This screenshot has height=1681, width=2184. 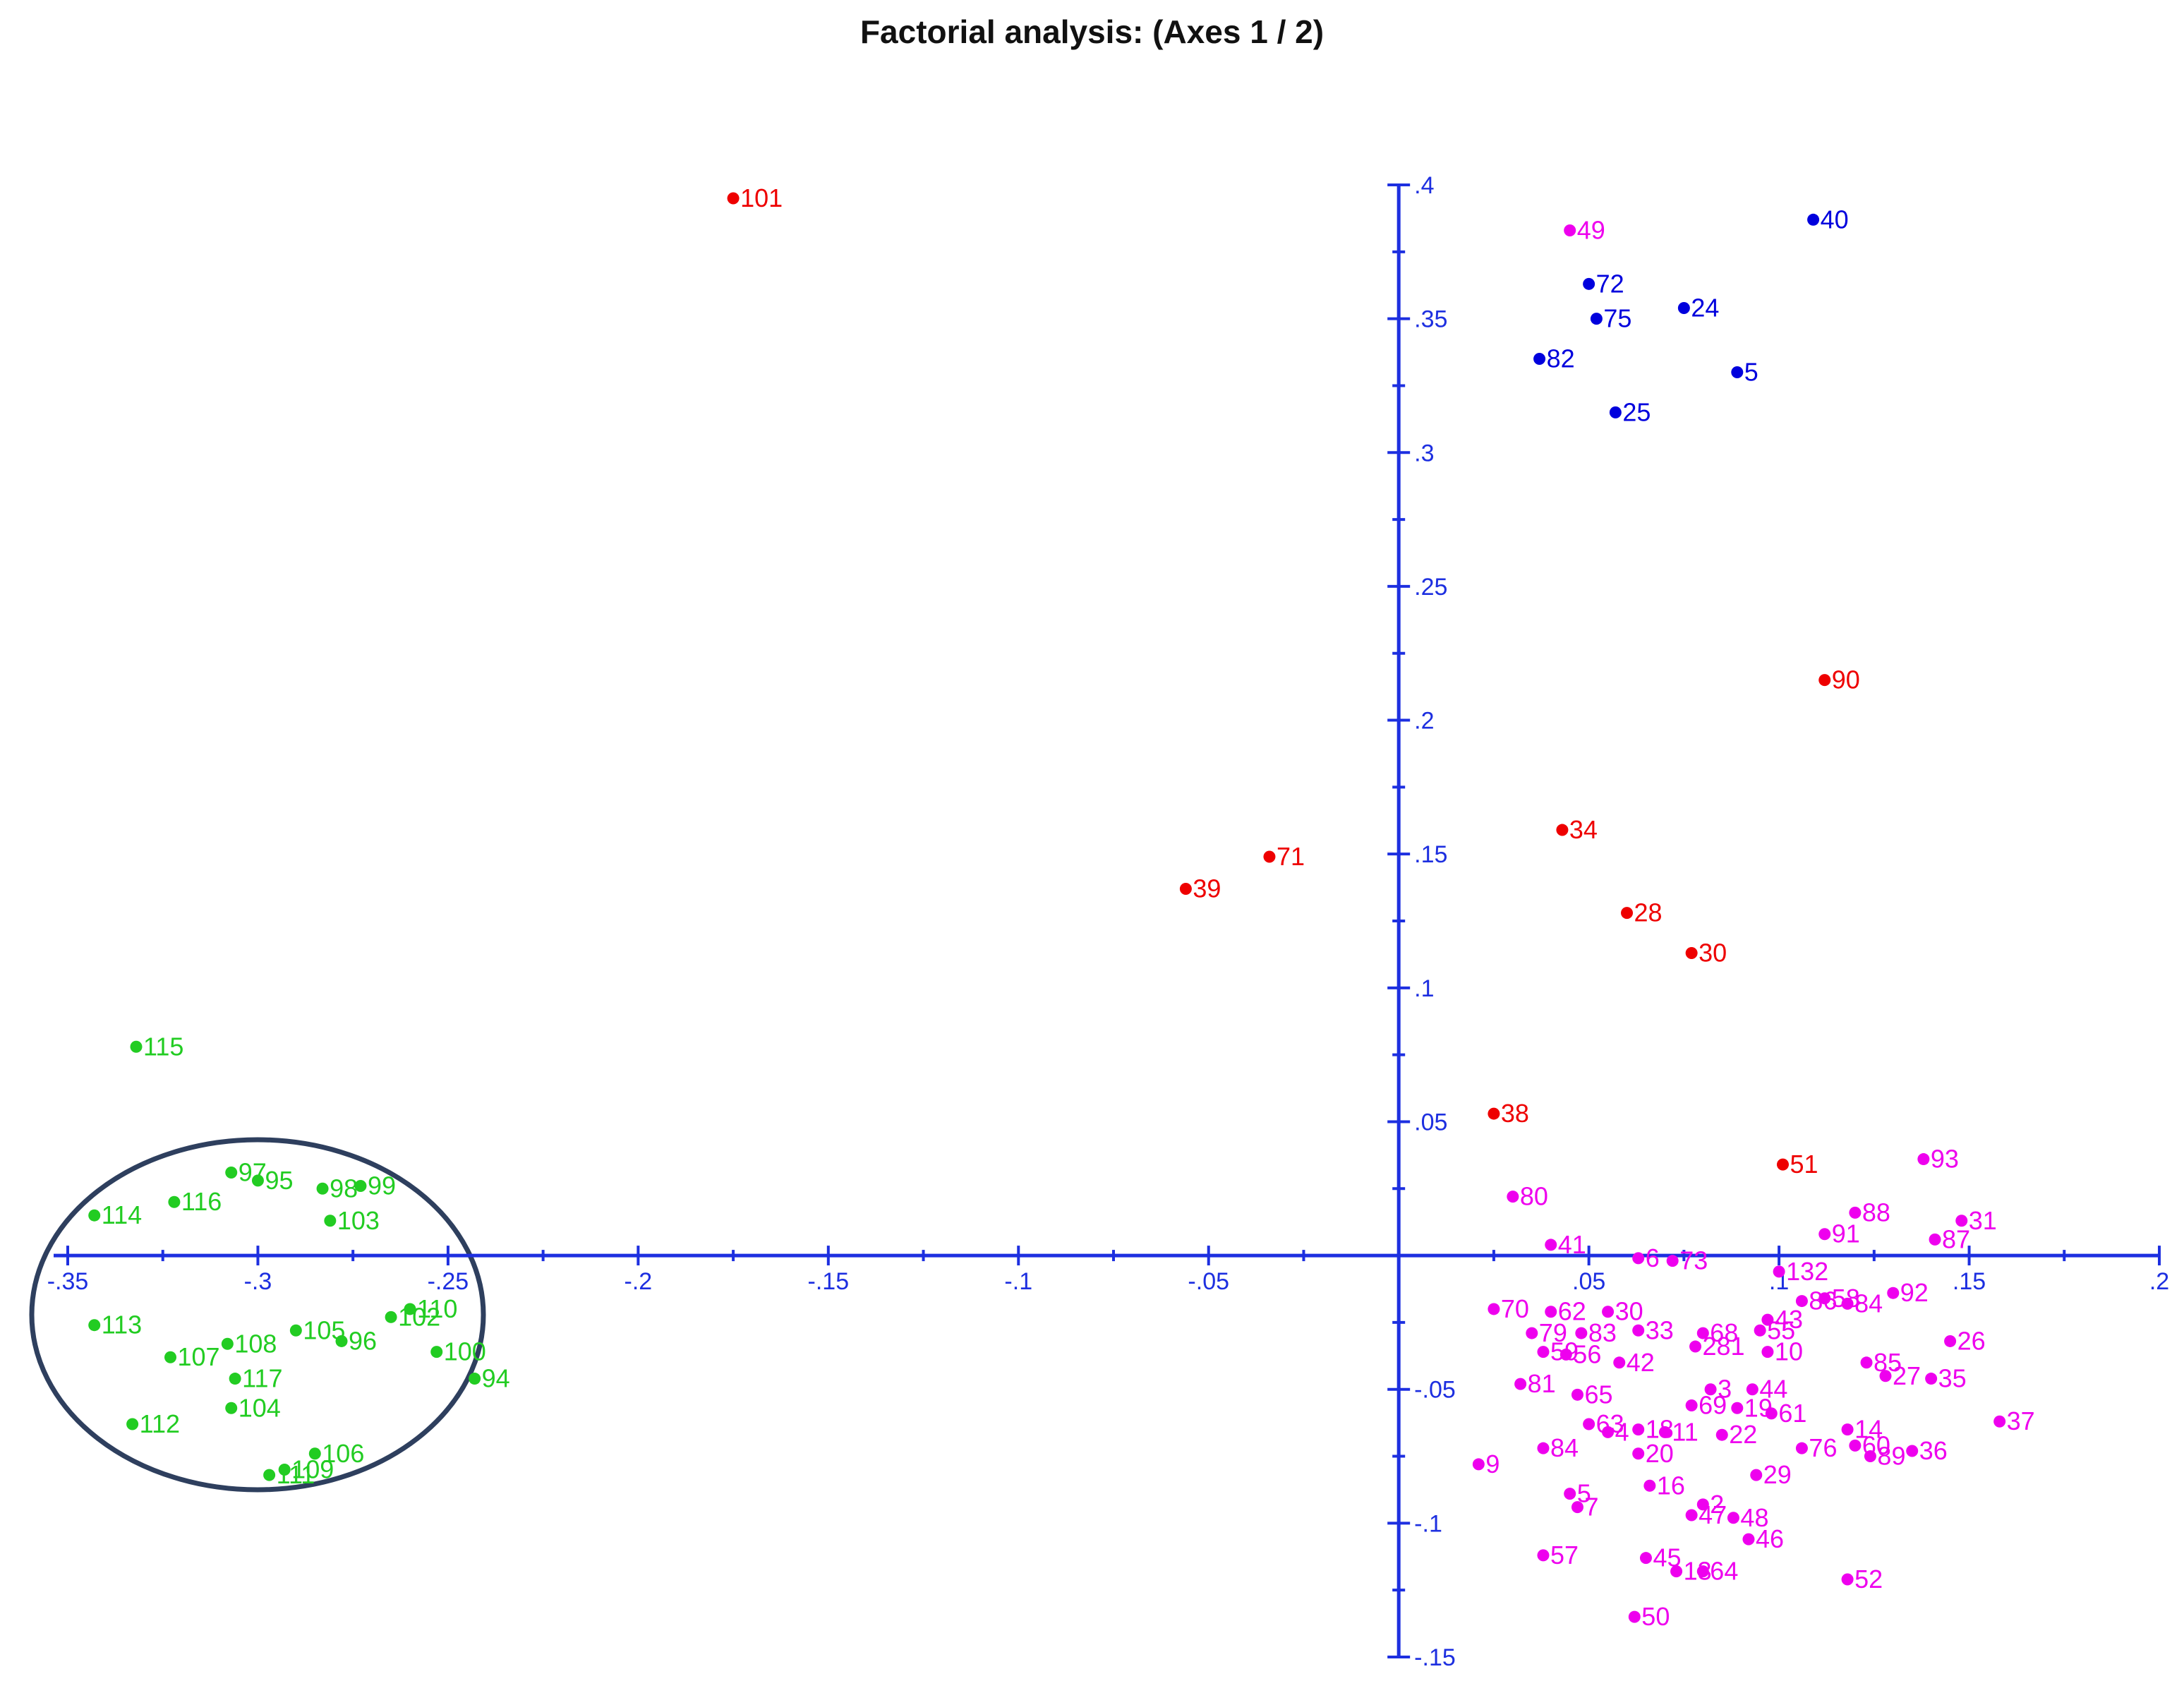 What do you see at coordinates (1792, 1413) in the screenshot?
I see `data-point-label: 61` at bounding box center [1792, 1413].